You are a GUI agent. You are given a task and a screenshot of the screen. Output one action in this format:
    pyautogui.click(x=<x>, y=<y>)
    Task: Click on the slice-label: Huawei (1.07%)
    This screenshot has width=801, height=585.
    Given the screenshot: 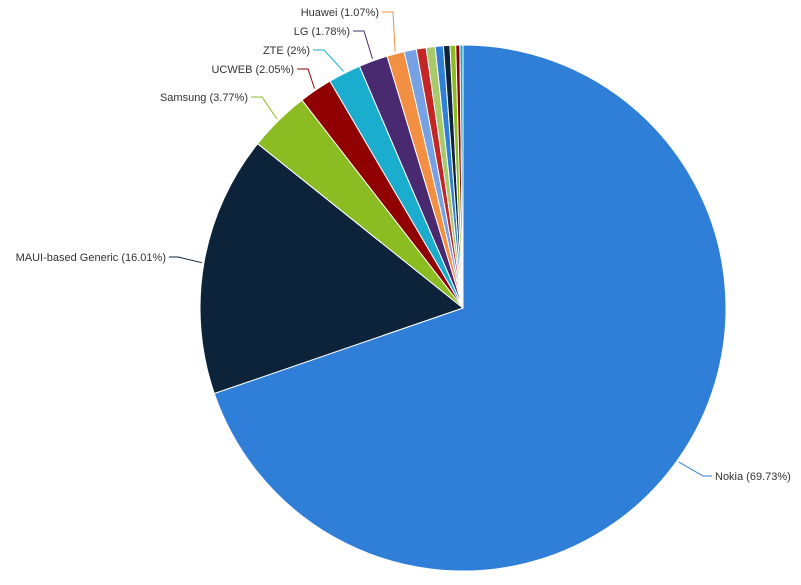 What is the action you would take?
    pyautogui.click(x=340, y=13)
    